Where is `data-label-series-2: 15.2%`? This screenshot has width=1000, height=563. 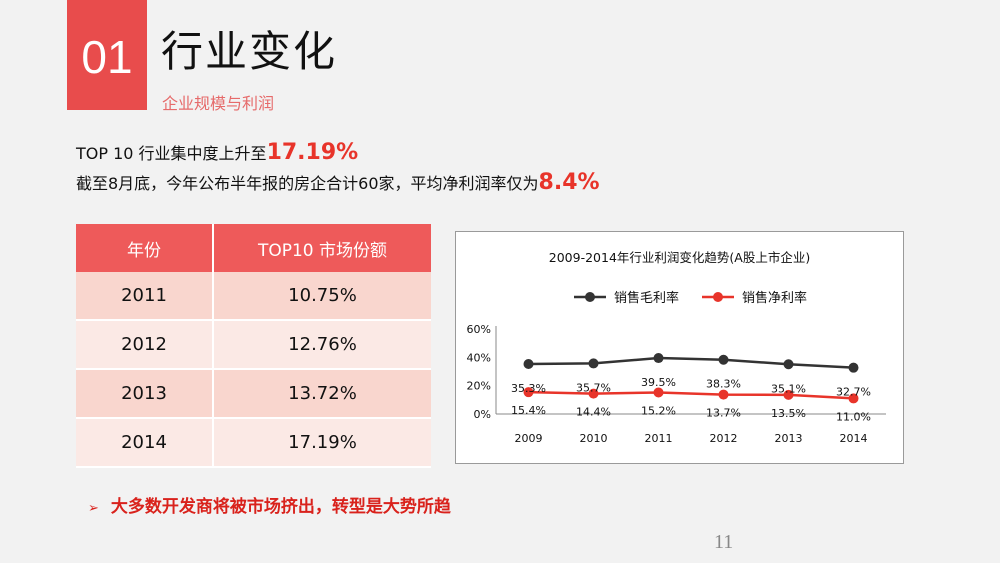
data-label-series-2: 15.2% is located at coordinates (658, 410).